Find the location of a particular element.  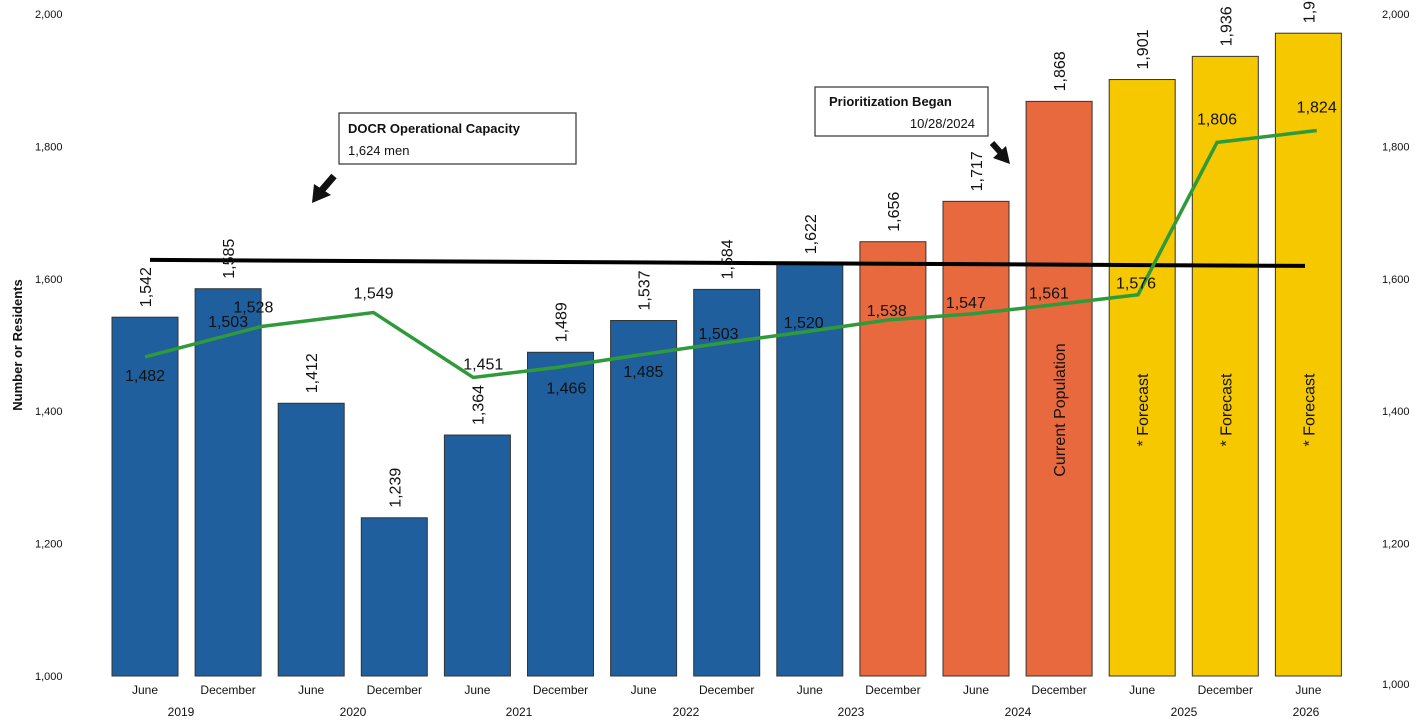

bar-value-label: 1,901 is located at coordinates (1143, 49).